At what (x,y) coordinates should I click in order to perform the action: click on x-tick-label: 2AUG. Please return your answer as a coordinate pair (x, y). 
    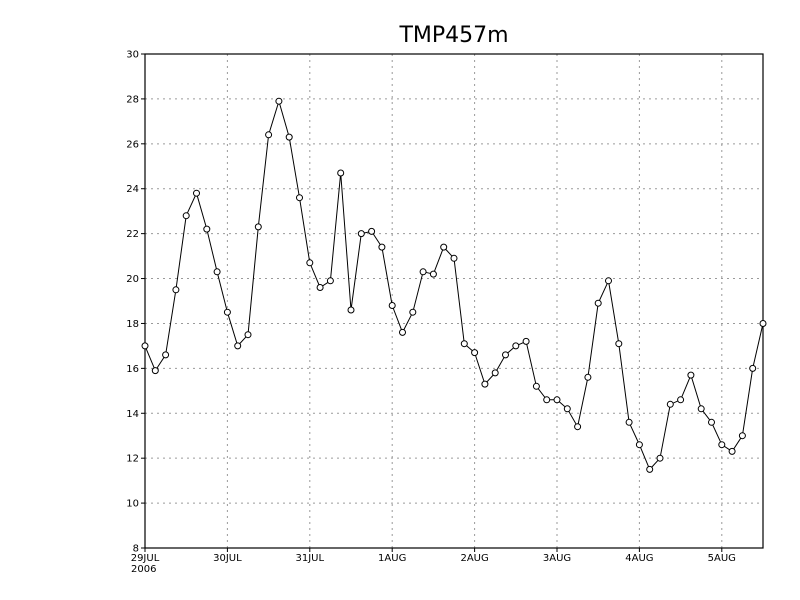
    Looking at the image, I should click on (474, 558).